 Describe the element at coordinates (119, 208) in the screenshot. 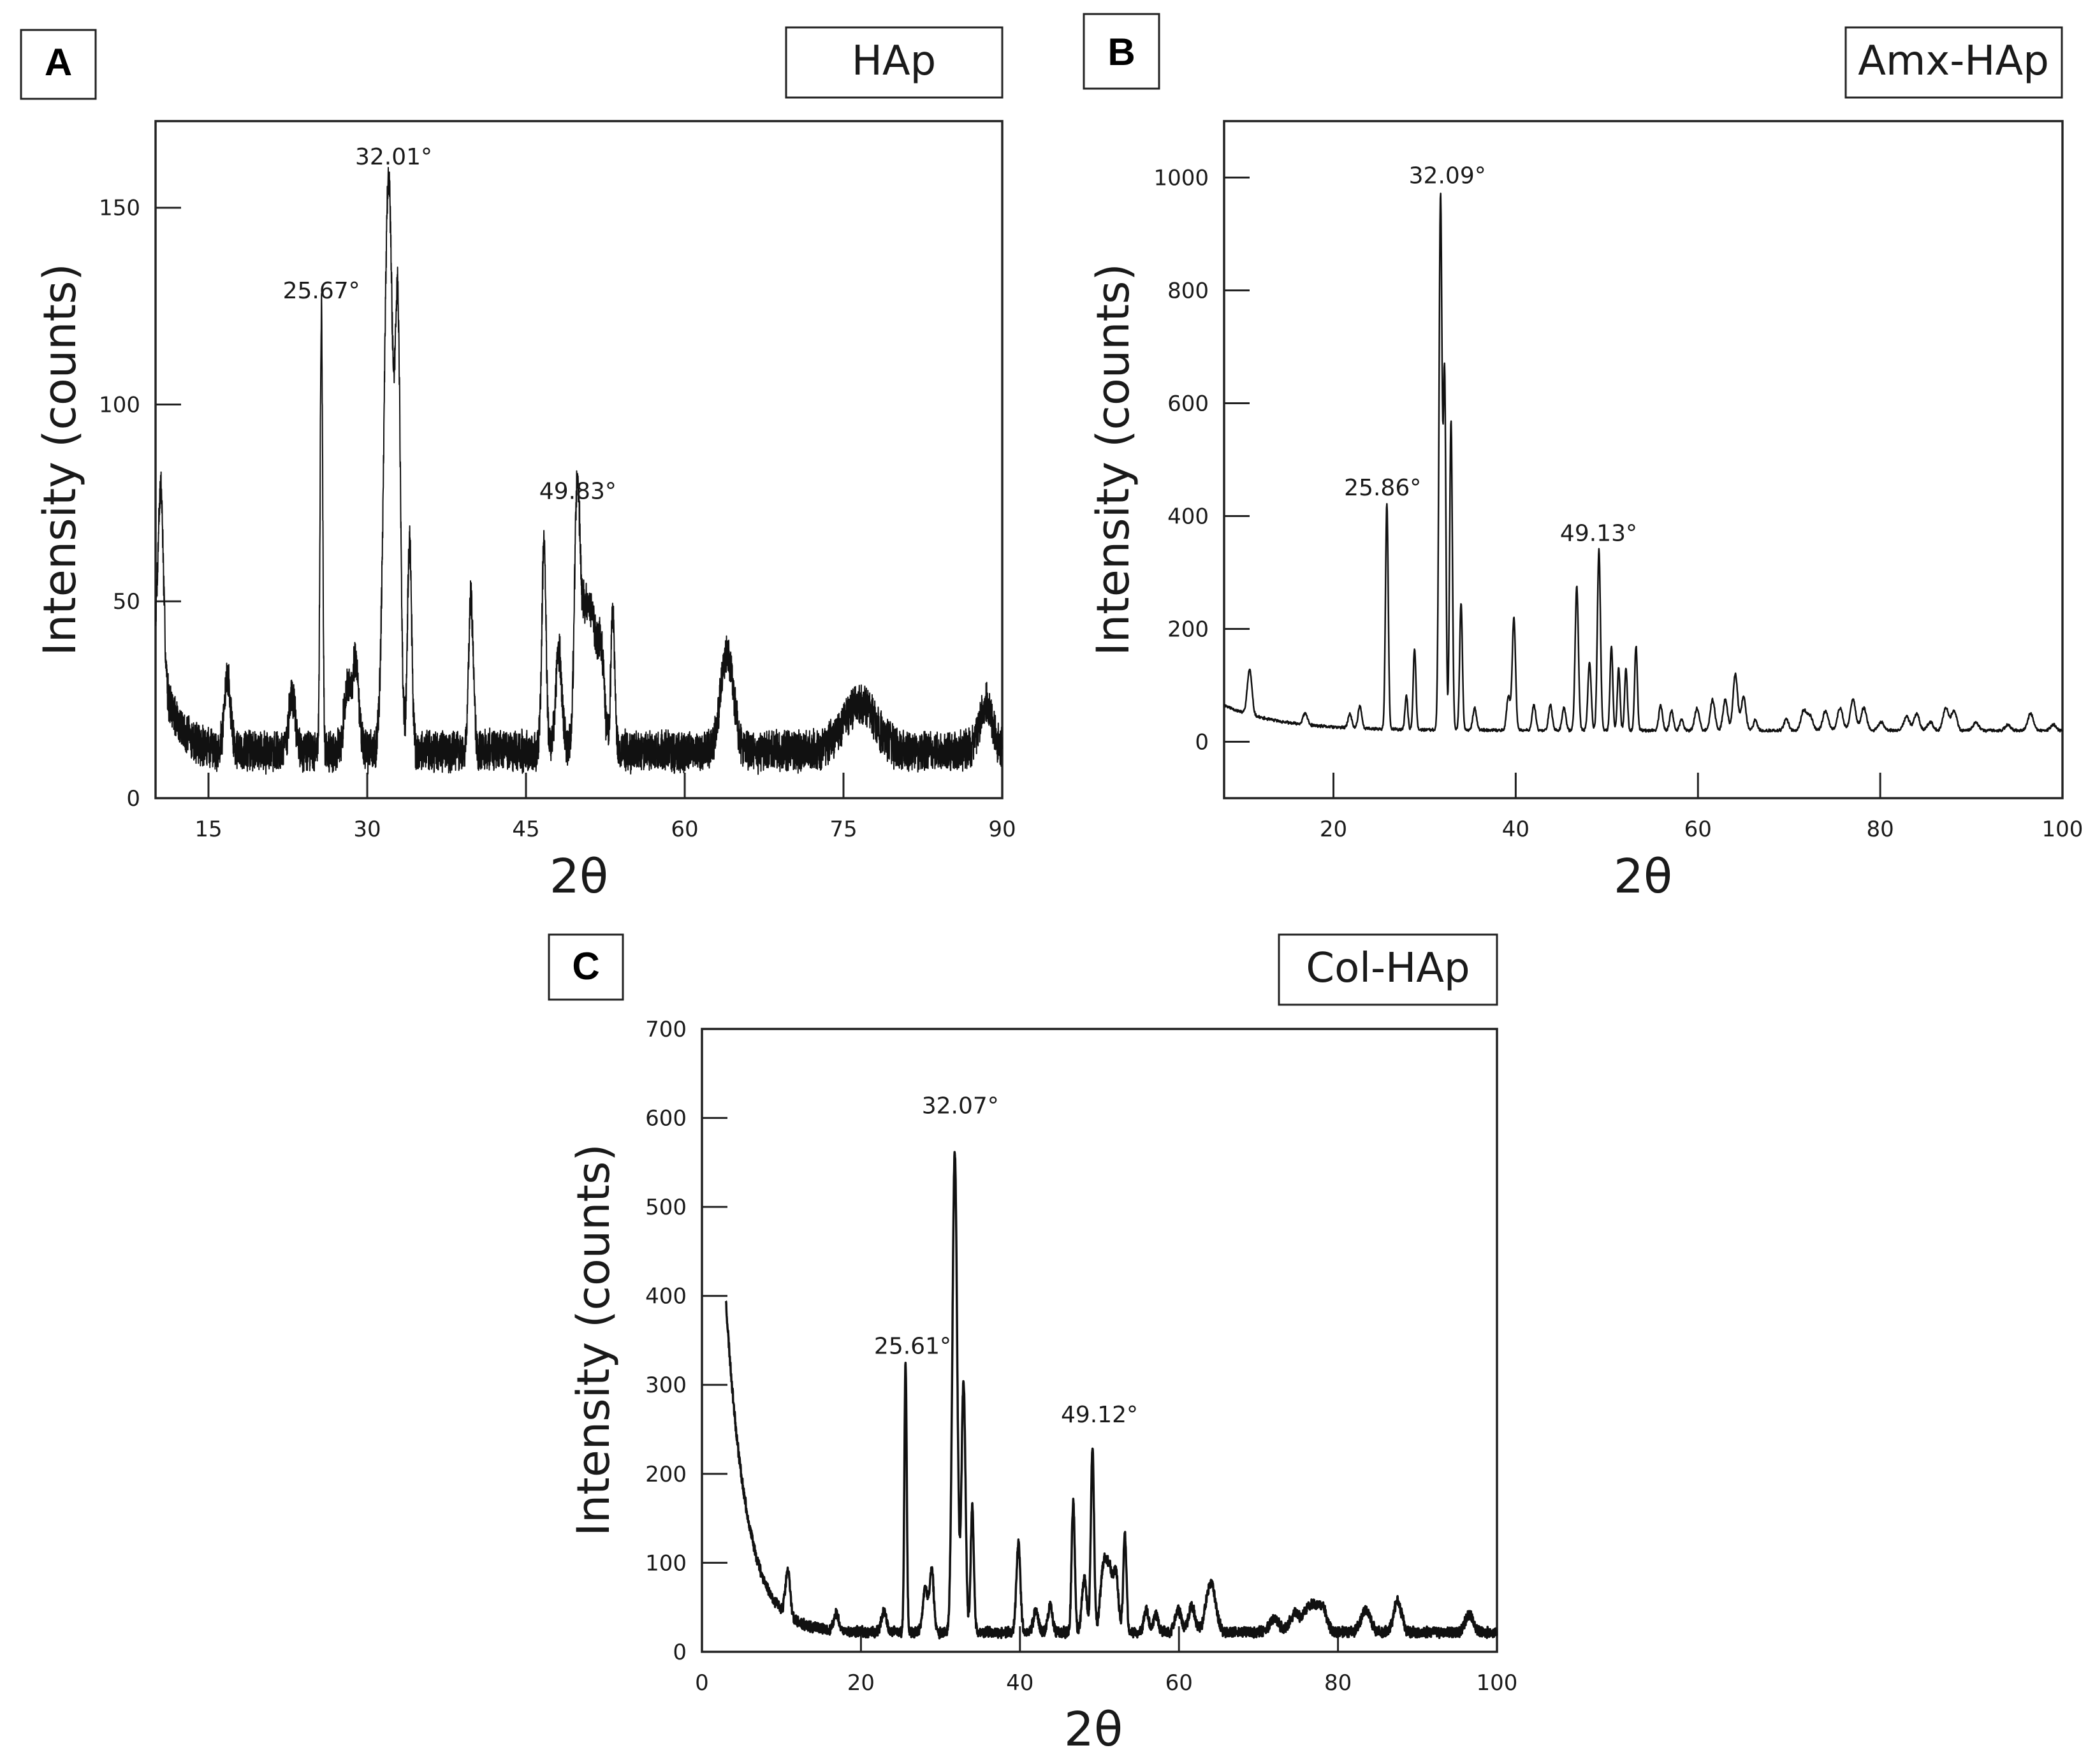

I see `panel-a-y-tick-label: 150` at that location.